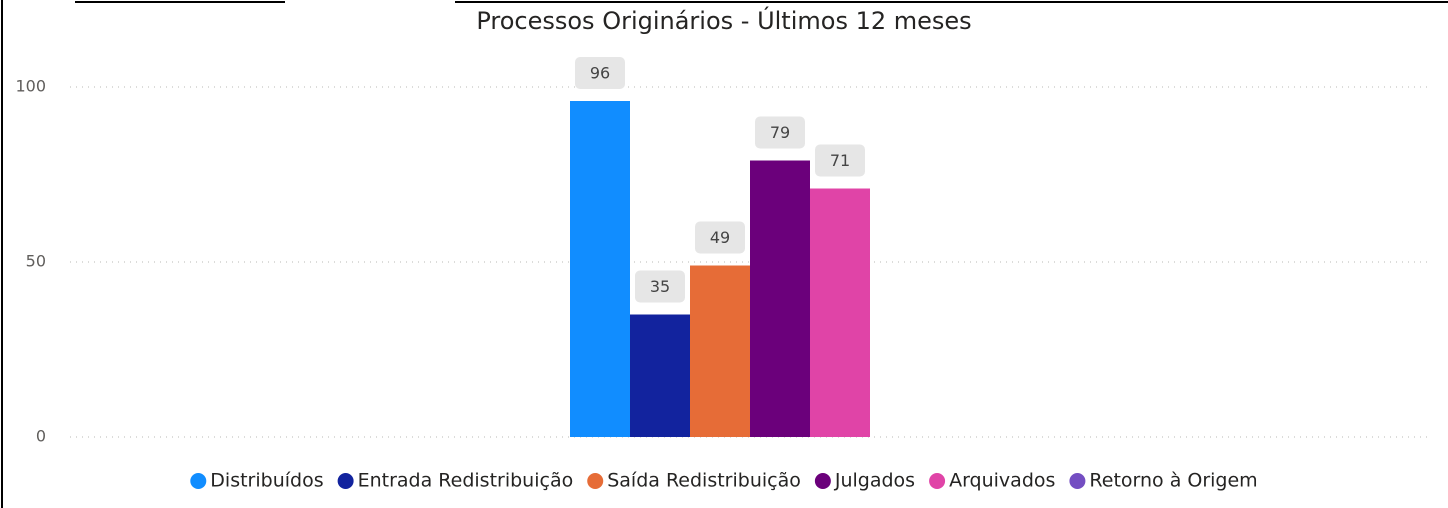 The height and width of the screenshot is (508, 1448). I want to click on legend-label: Entrada Redistribuição, so click(466, 481).